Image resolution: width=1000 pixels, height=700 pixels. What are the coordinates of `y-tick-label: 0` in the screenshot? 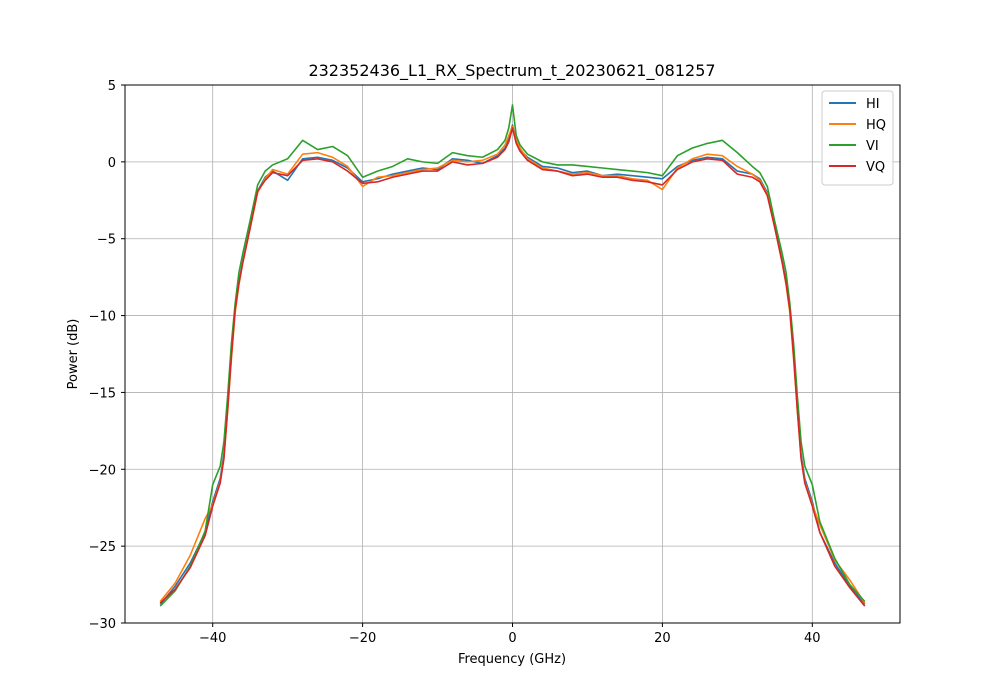 It's located at (112, 163).